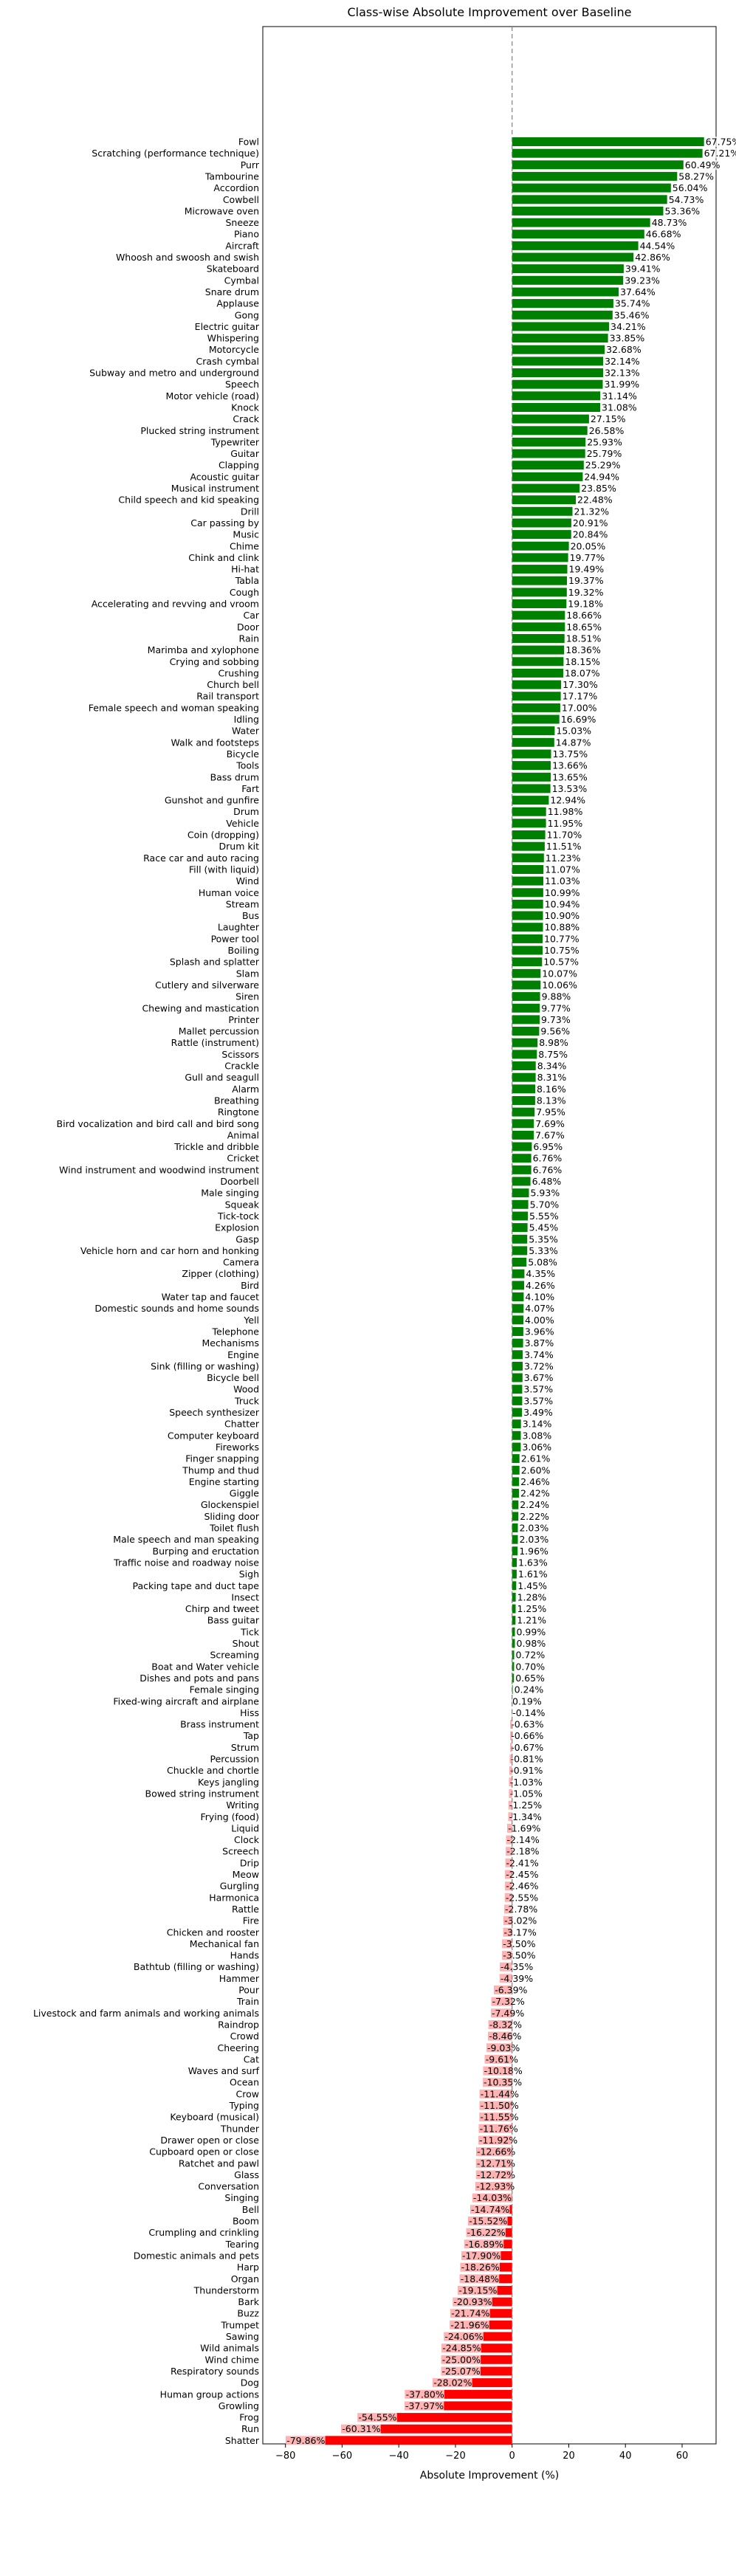 The height and width of the screenshot is (2576, 736). I want to click on value-label: 5.33%, so click(543, 1250).